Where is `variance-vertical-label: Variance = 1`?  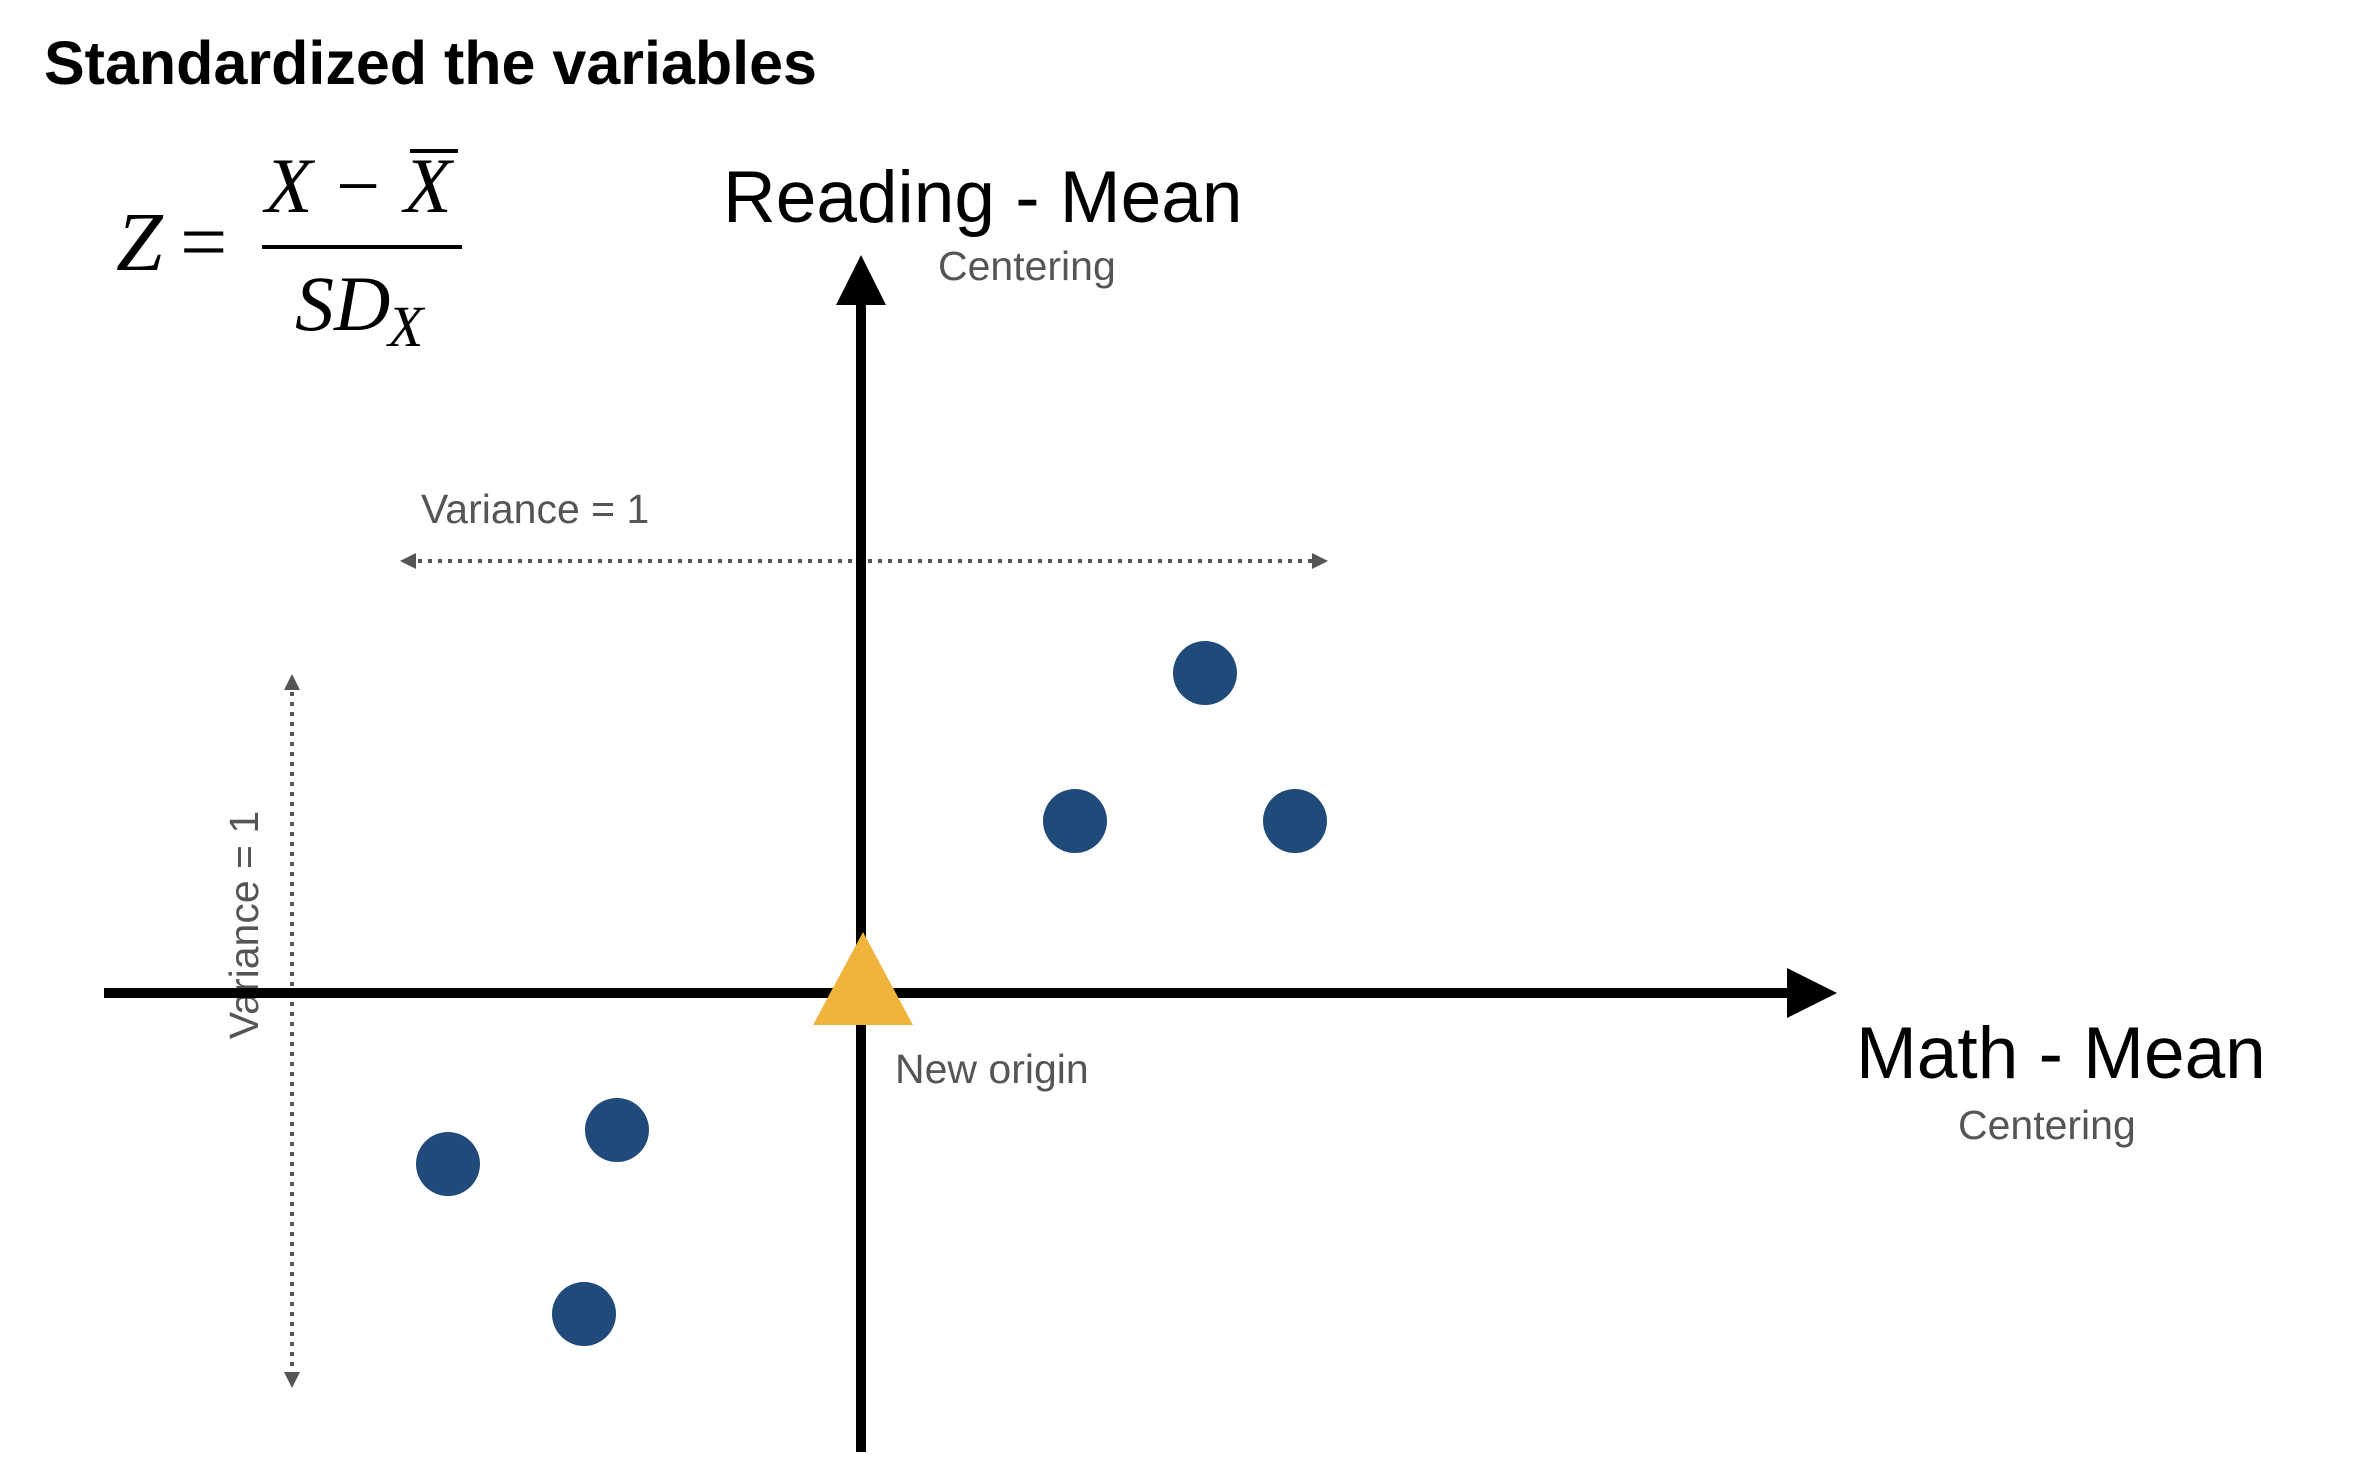
variance-vertical-label: Variance = 1 is located at coordinates (244, 925).